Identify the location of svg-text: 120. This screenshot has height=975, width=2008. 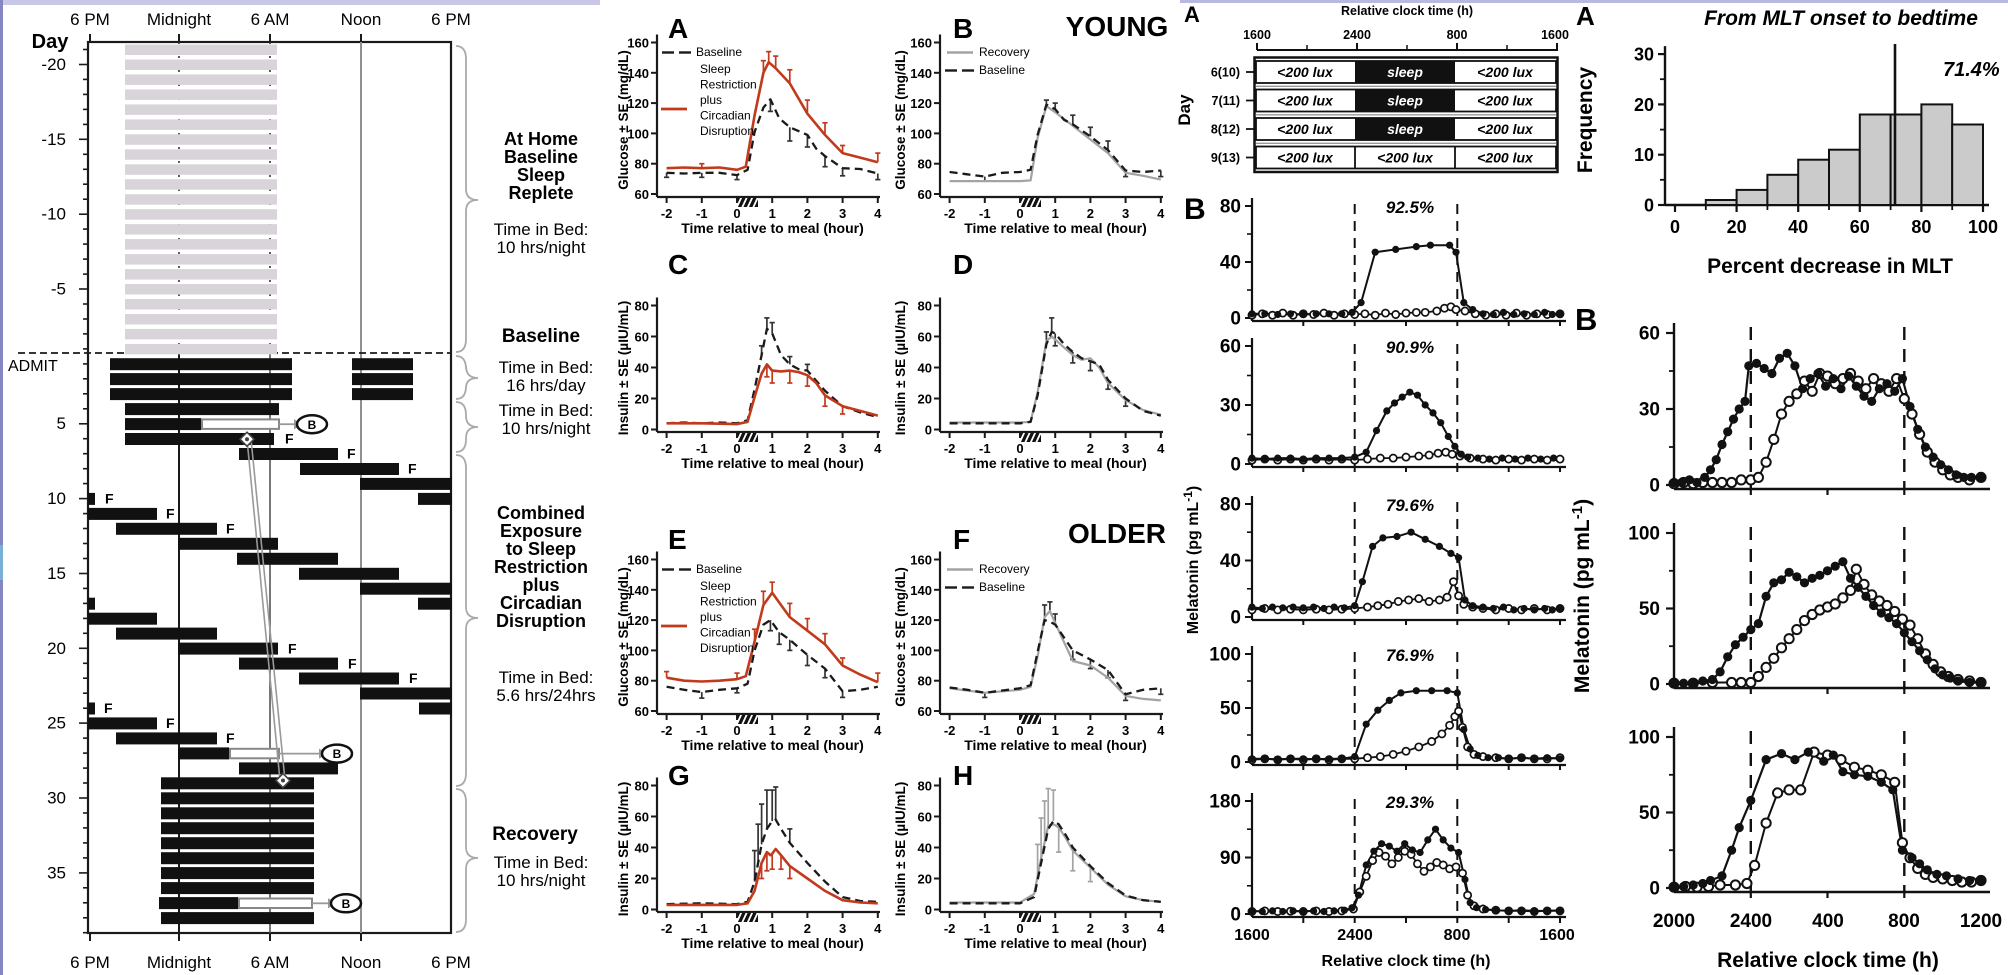
(921, 620).